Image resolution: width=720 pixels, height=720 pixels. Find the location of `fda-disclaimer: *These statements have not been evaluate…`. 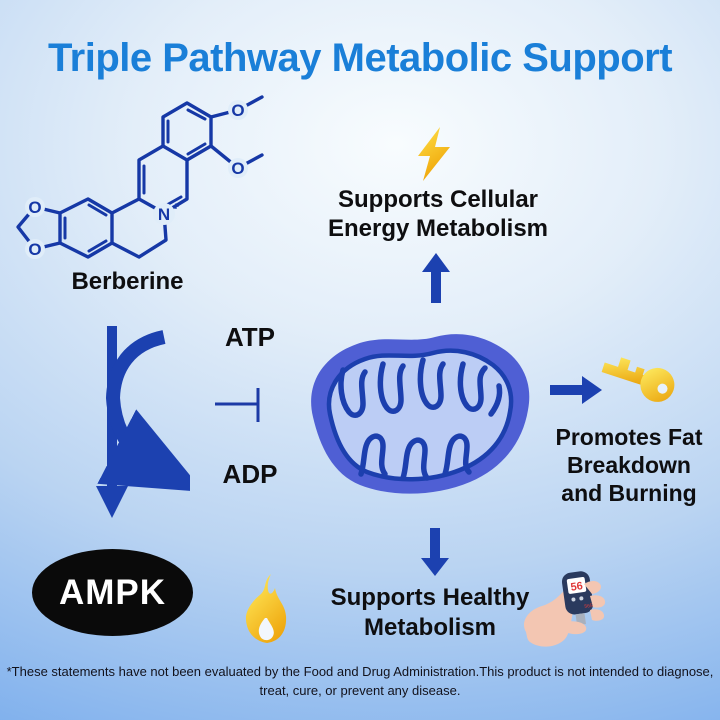

fda-disclaimer: *These statements have not been evaluate… is located at coordinates (360, 681).